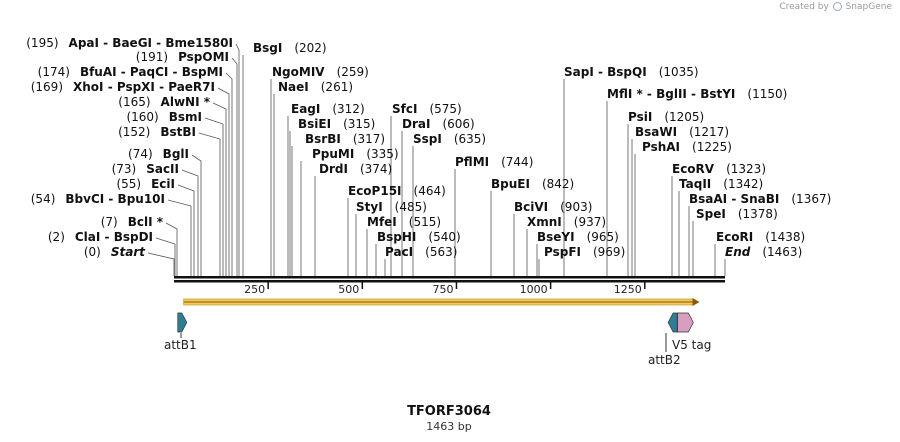 The image size is (900, 442). I want to click on site-label: DrdI (374), so click(355, 169).